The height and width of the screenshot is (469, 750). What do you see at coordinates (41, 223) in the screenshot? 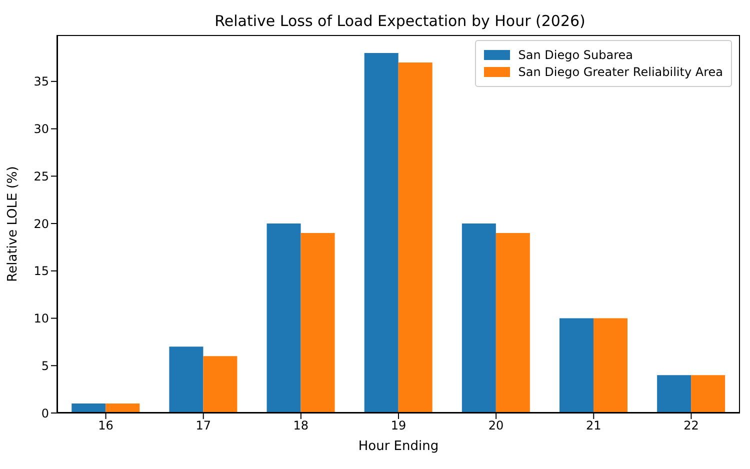
I see `y-tick-label: 20` at bounding box center [41, 223].